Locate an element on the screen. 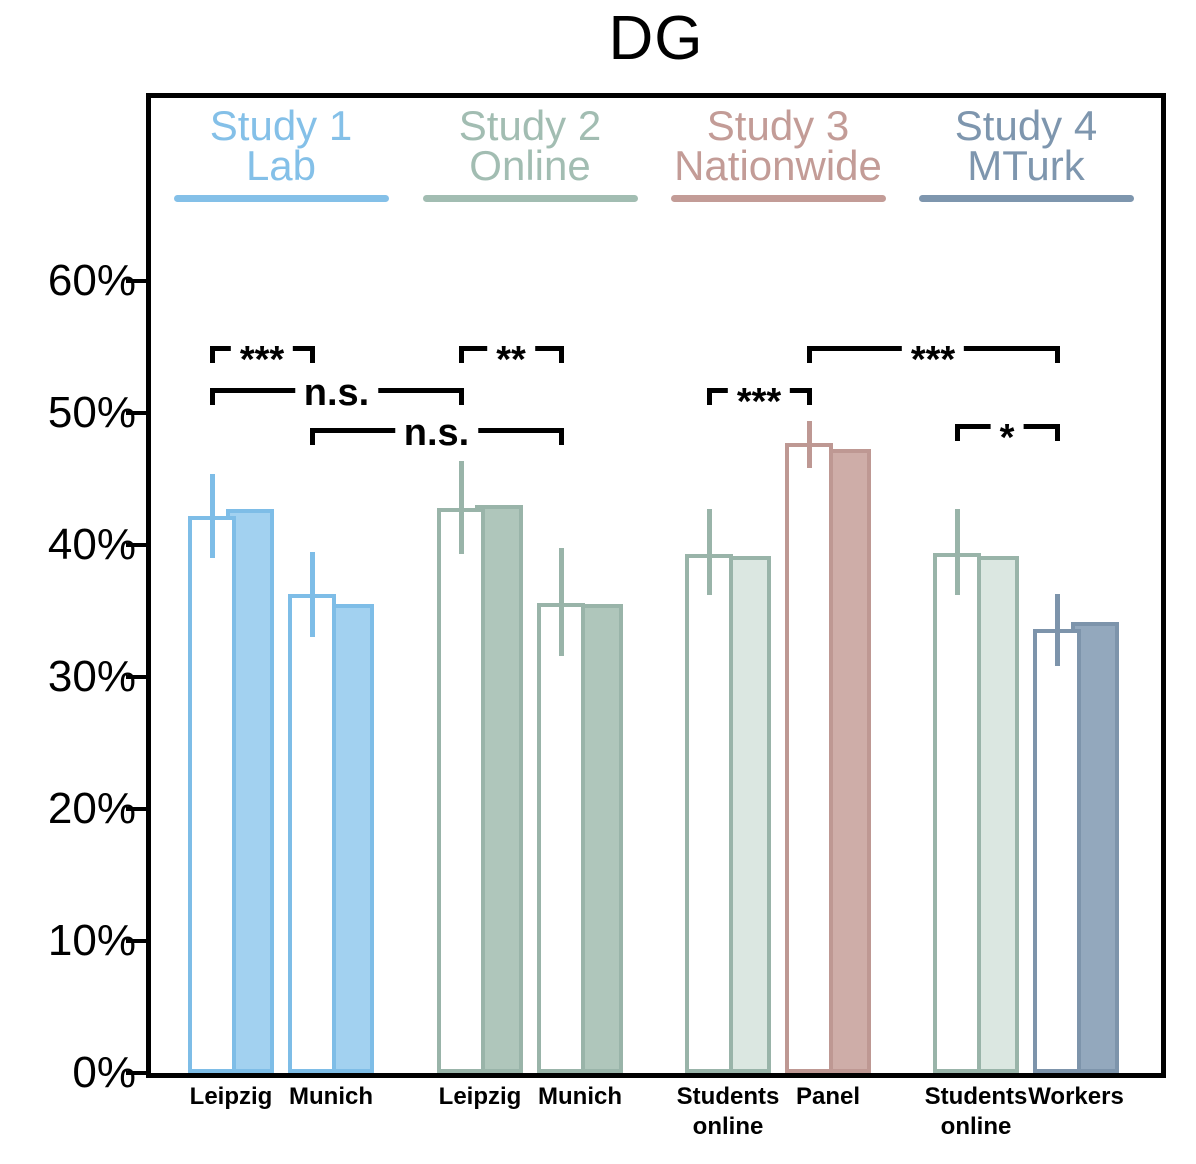 This screenshot has width=1196, height=1164. x-axis-label-s3-panel: Panel is located at coordinates (828, 1096).